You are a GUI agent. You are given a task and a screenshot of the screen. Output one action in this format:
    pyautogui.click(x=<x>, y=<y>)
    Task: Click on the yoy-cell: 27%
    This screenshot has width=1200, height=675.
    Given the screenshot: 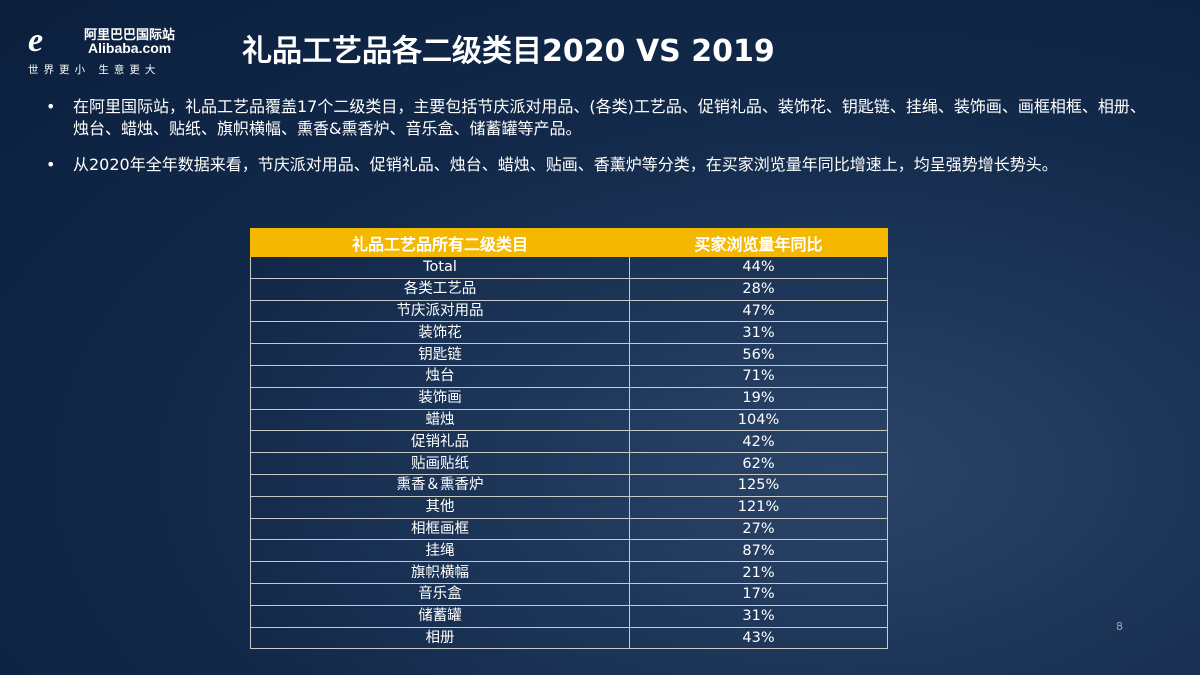 What is the action you would take?
    pyautogui.click(x=758, y=529)
    